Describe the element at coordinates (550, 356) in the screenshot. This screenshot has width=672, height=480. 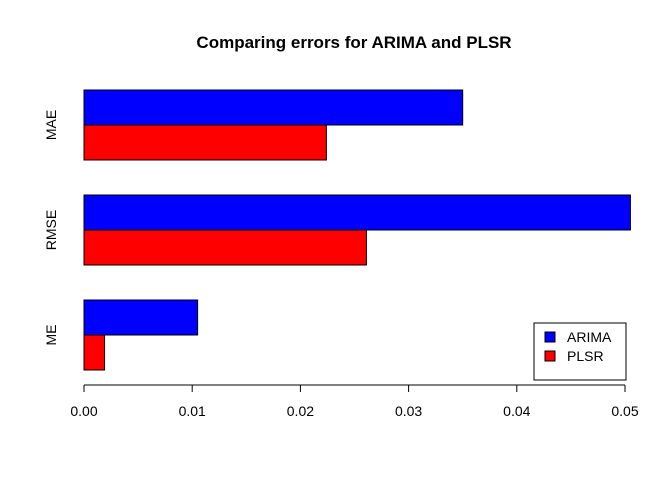
I see `legend-swatch-plsr` at that location.